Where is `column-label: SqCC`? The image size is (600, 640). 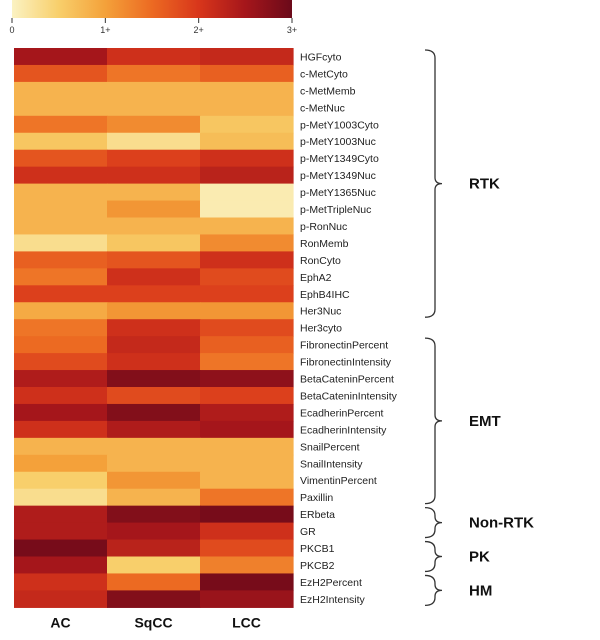 column-label: SqCC is located at coordinates (153, 622).